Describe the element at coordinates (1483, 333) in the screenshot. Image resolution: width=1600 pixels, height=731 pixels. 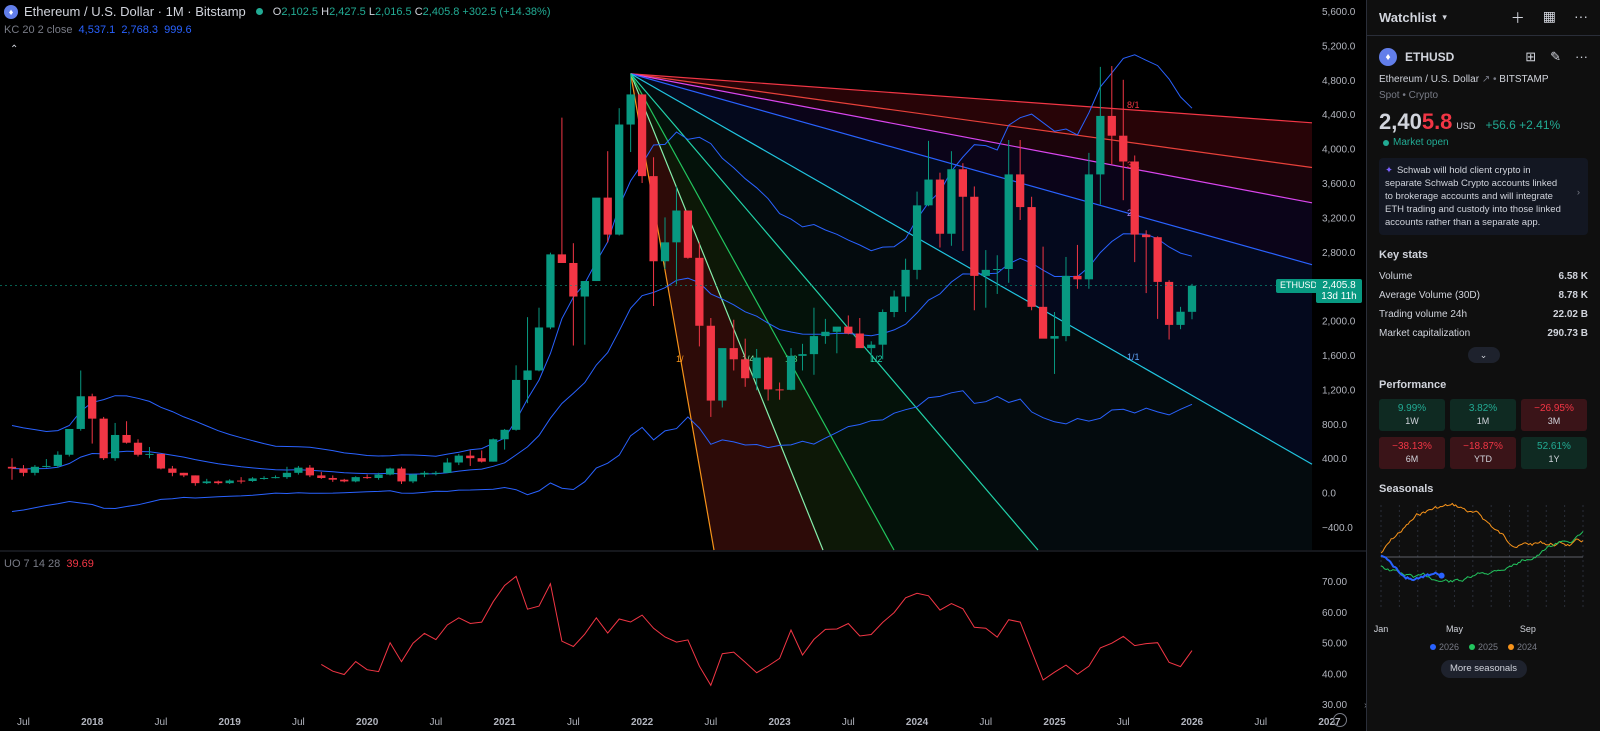
I see `stat-row: Market capitalization 290.73 B` at that location.